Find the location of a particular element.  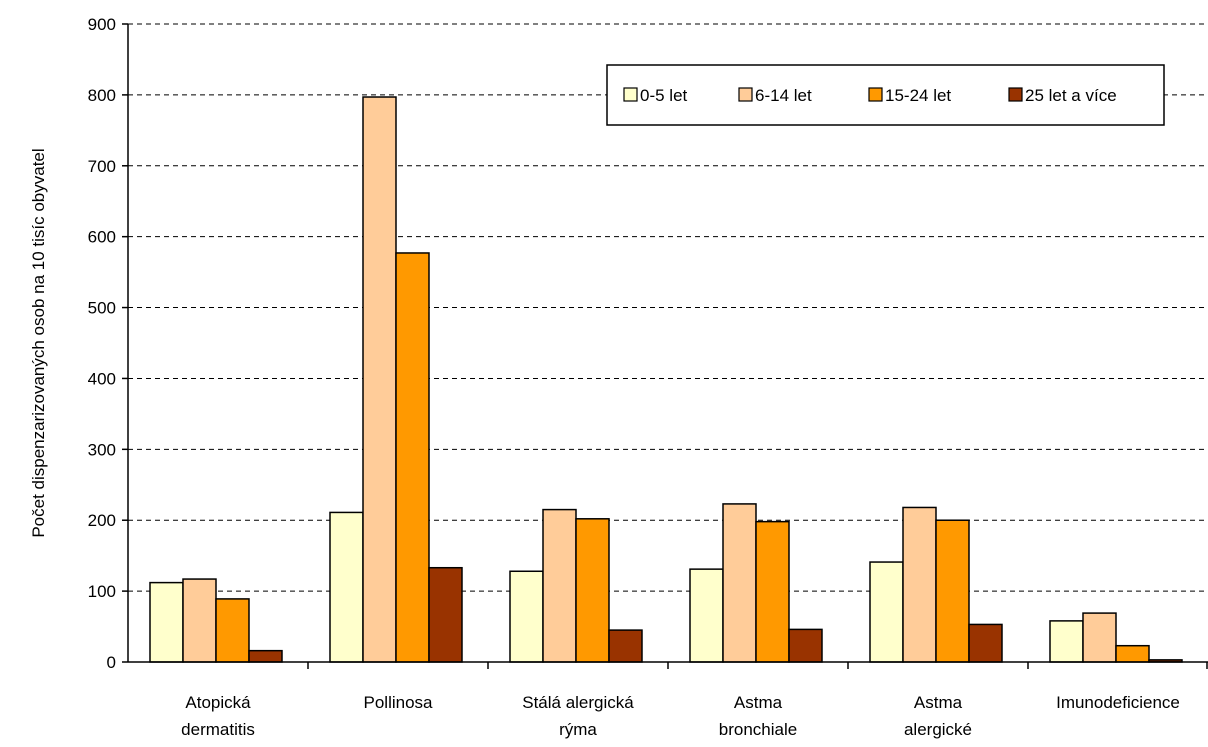

legend-label: 15-24 let is located at coordinates (918, 95).